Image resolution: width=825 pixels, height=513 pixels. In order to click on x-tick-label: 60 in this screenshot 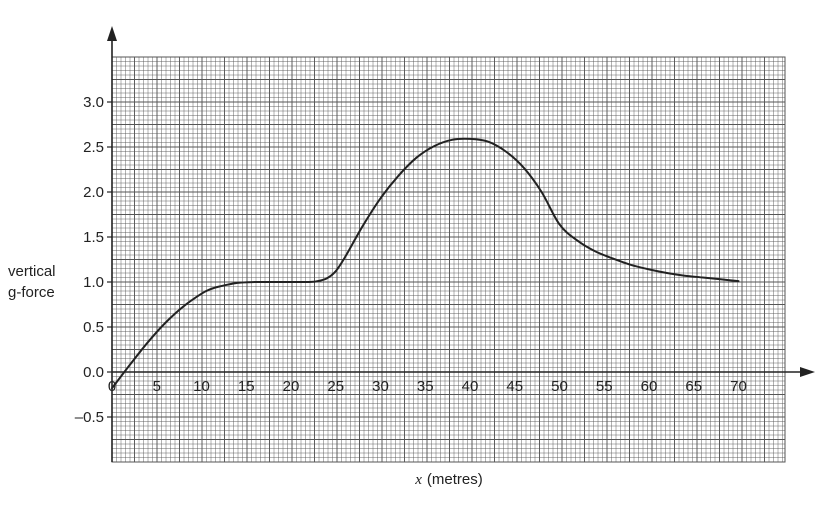, I will do `click(649, 386)`.